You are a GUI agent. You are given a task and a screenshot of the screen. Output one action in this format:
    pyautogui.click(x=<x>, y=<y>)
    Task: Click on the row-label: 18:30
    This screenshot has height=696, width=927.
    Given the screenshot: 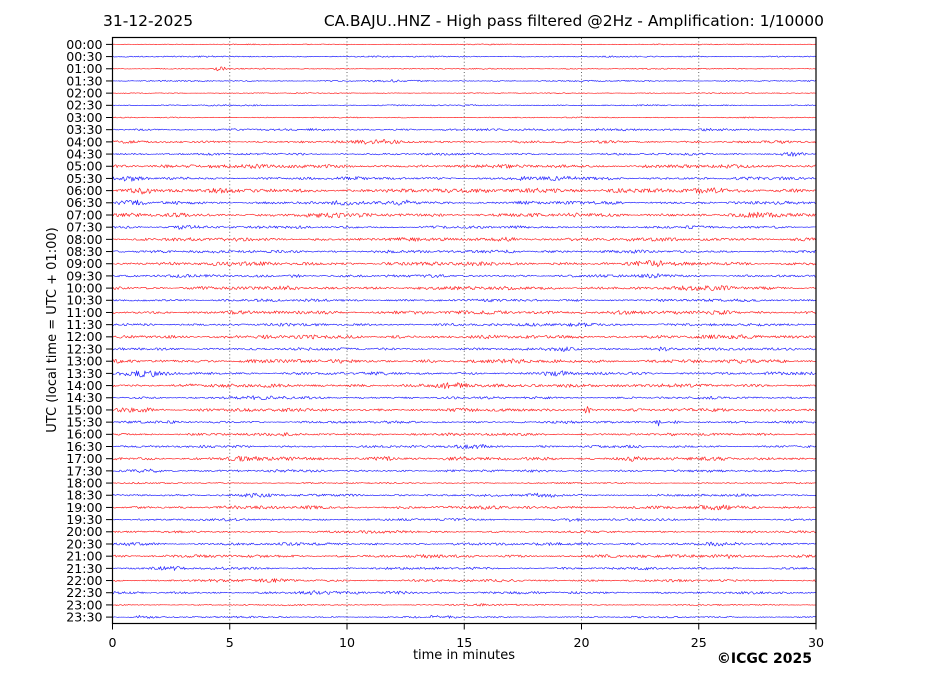 What is the action you would take?
    pyautogui.click(x=84, y=495)
    